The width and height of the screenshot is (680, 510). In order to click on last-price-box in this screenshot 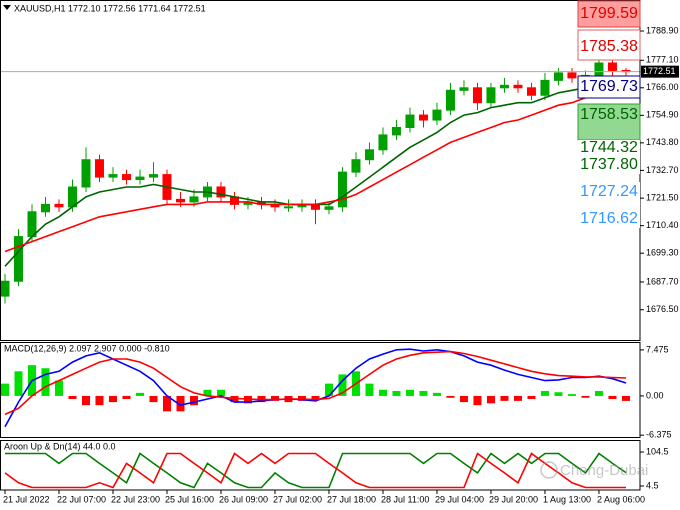, I will do `click(660, 71)`.